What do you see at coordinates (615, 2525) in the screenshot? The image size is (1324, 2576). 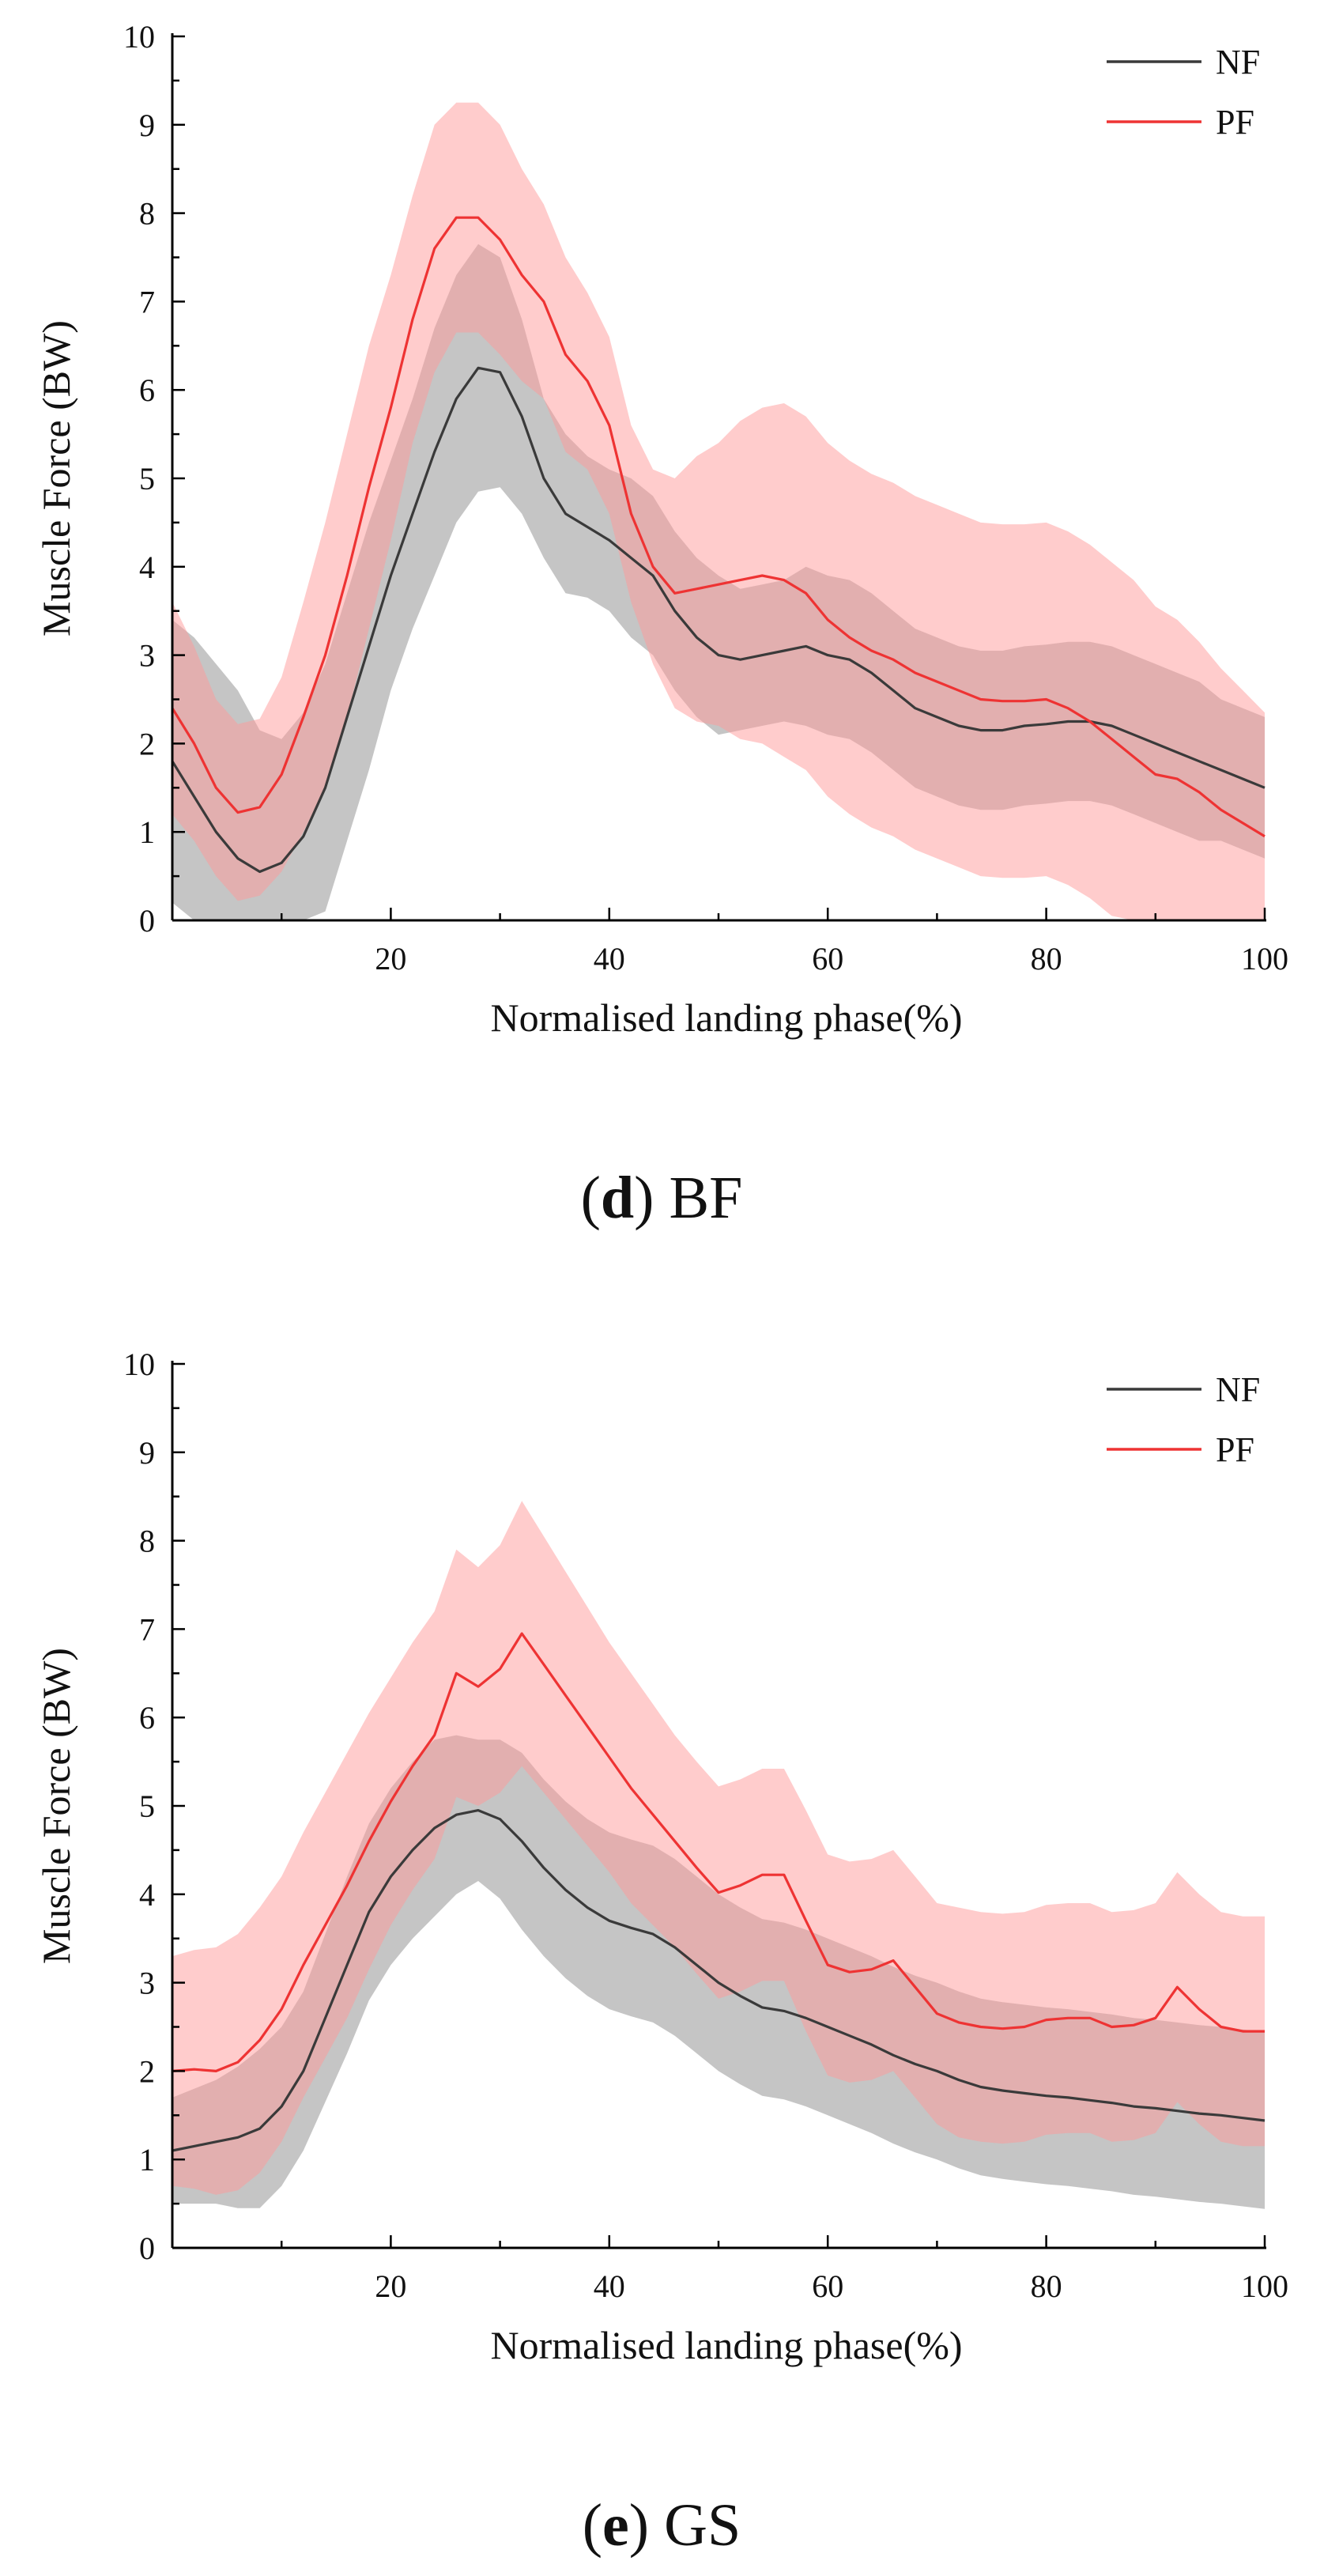 I see `caption-letter: e` at bounding box center [615, 2525].